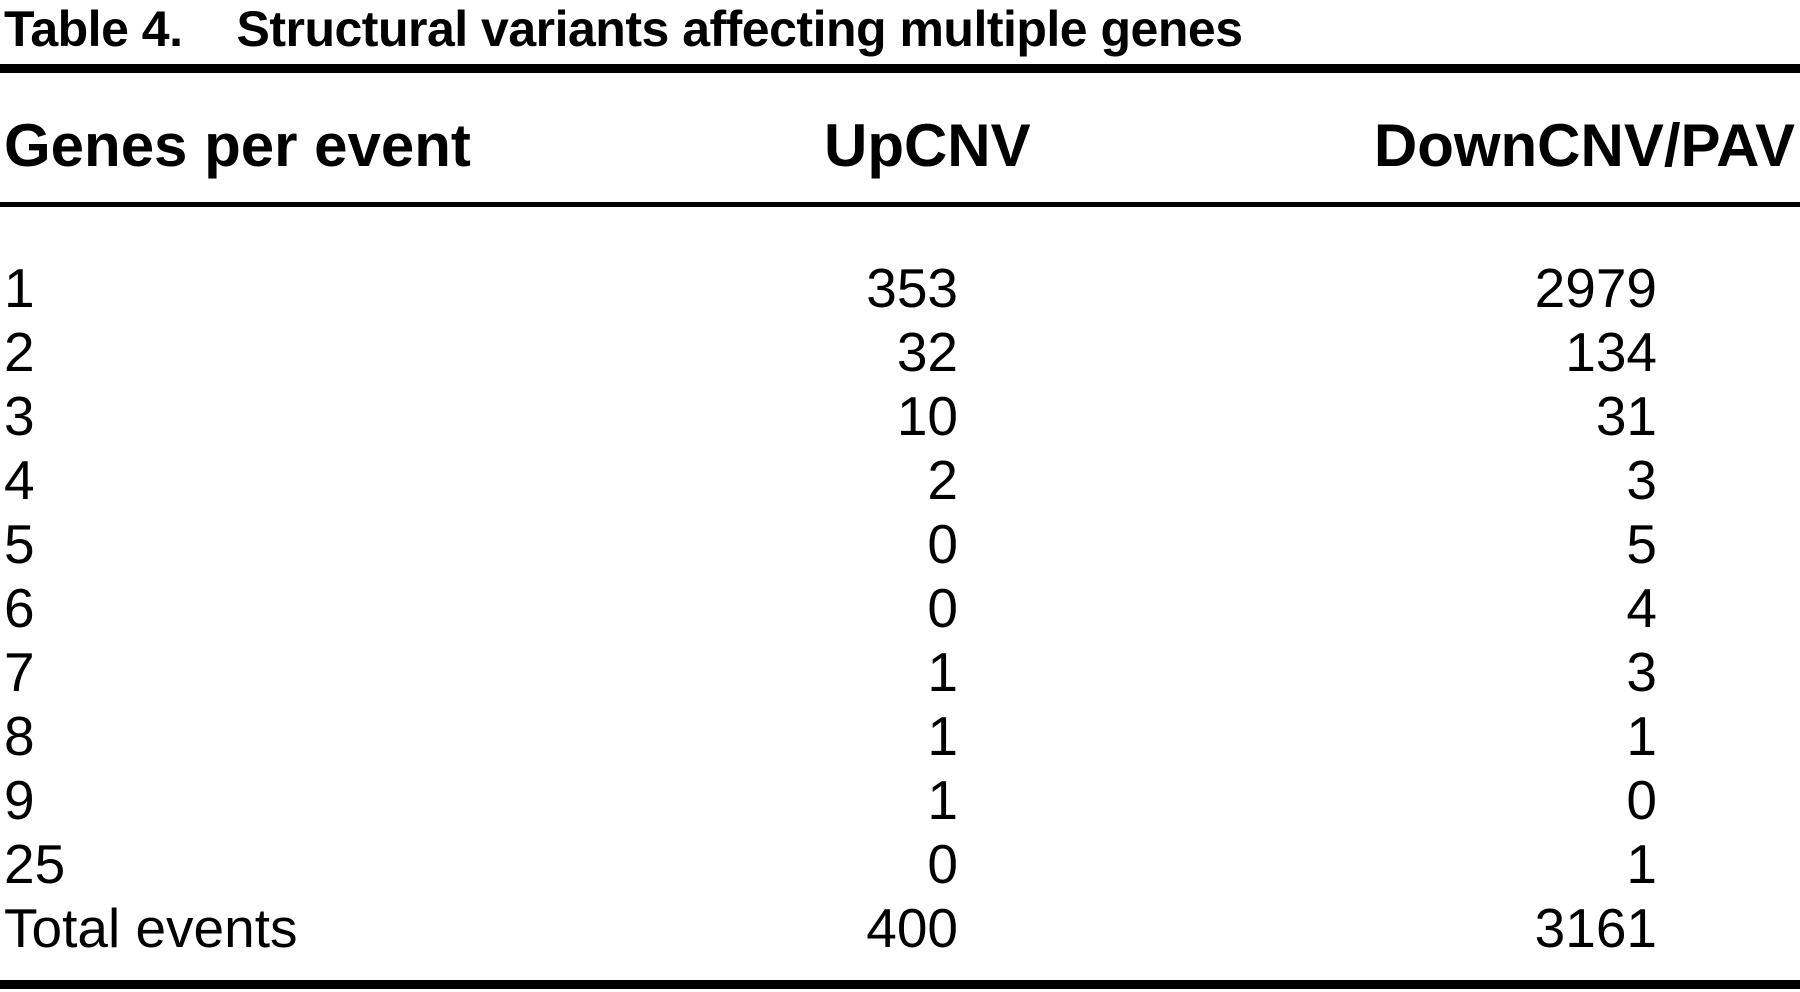 The height and width of the screenshot is (992, 1800). I want to click on genes-per-event-cell: 6, so click(19, 608).